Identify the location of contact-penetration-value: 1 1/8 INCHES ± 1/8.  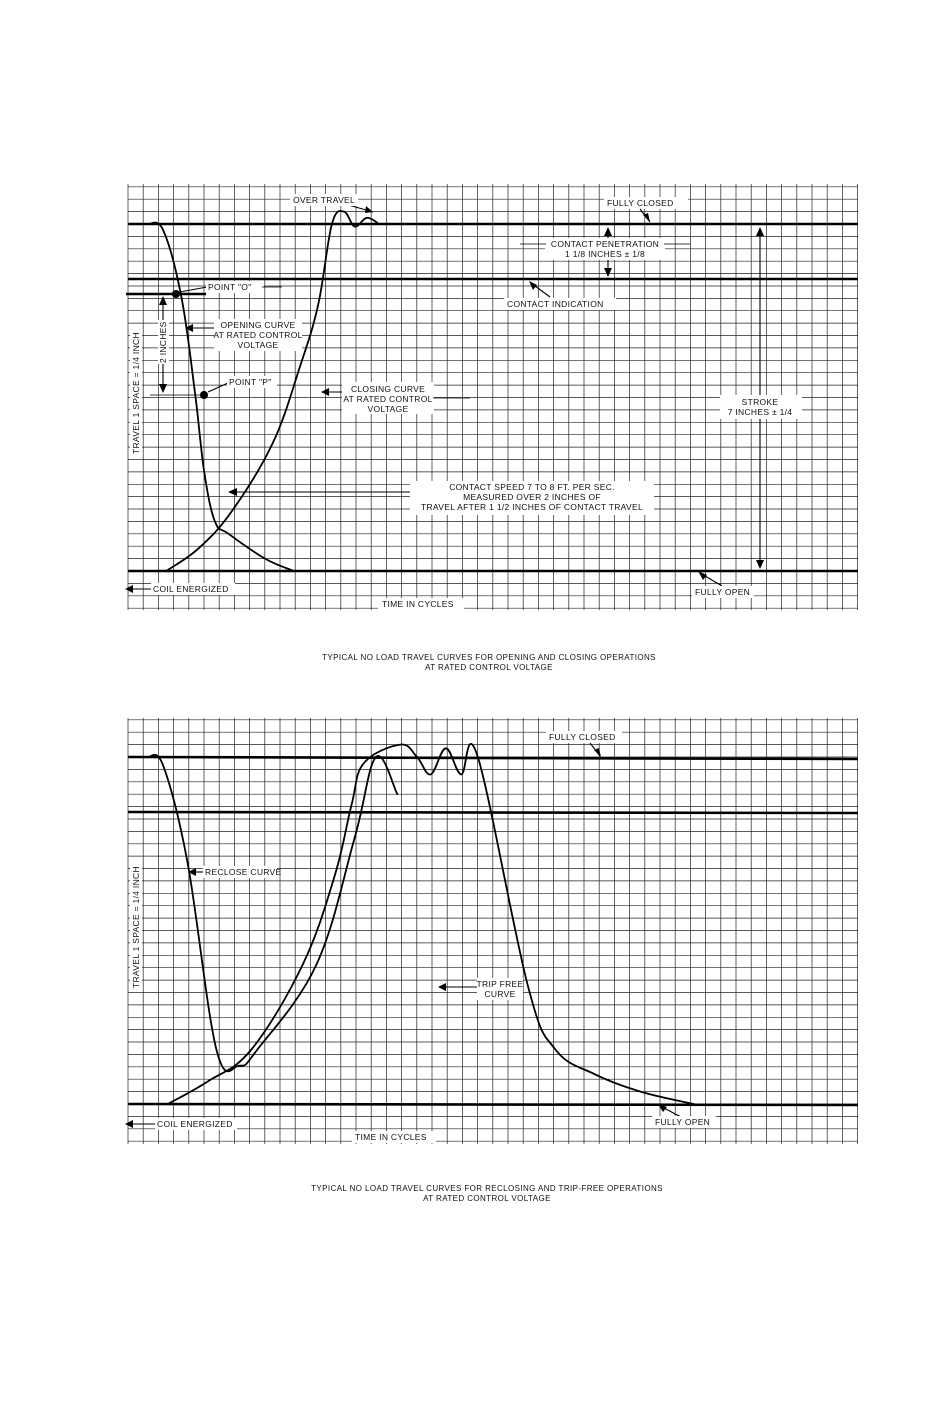
(605, 254).